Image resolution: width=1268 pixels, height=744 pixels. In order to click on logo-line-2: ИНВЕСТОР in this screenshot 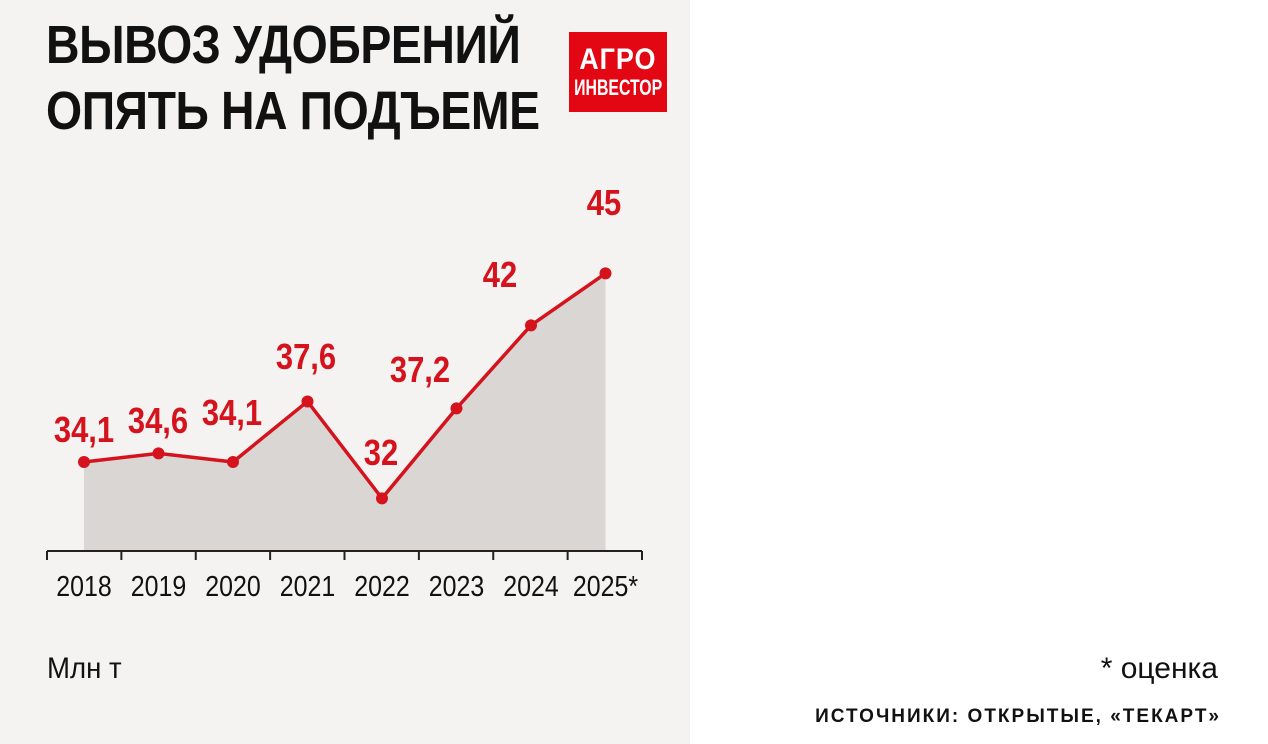, I will do `click(618, 87)`.